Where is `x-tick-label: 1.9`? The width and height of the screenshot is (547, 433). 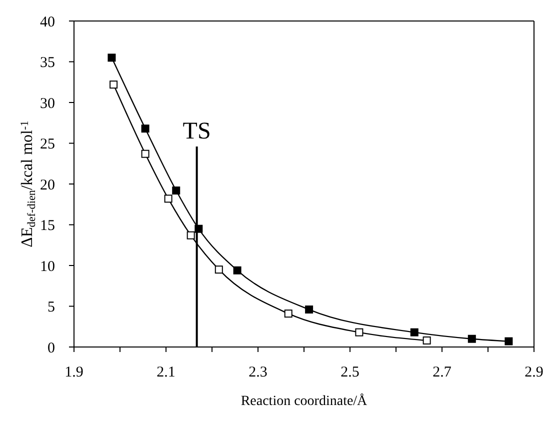
x-tick-label: 1.9 is located at coordinates (74, 372).